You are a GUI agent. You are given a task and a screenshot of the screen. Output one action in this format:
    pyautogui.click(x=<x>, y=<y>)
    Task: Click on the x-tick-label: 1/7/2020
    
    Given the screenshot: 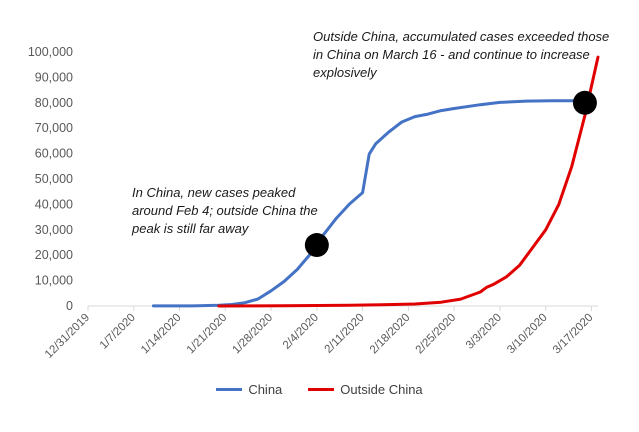 What is the action you would take?
    pyautogui.click(x=118, y=332)
    